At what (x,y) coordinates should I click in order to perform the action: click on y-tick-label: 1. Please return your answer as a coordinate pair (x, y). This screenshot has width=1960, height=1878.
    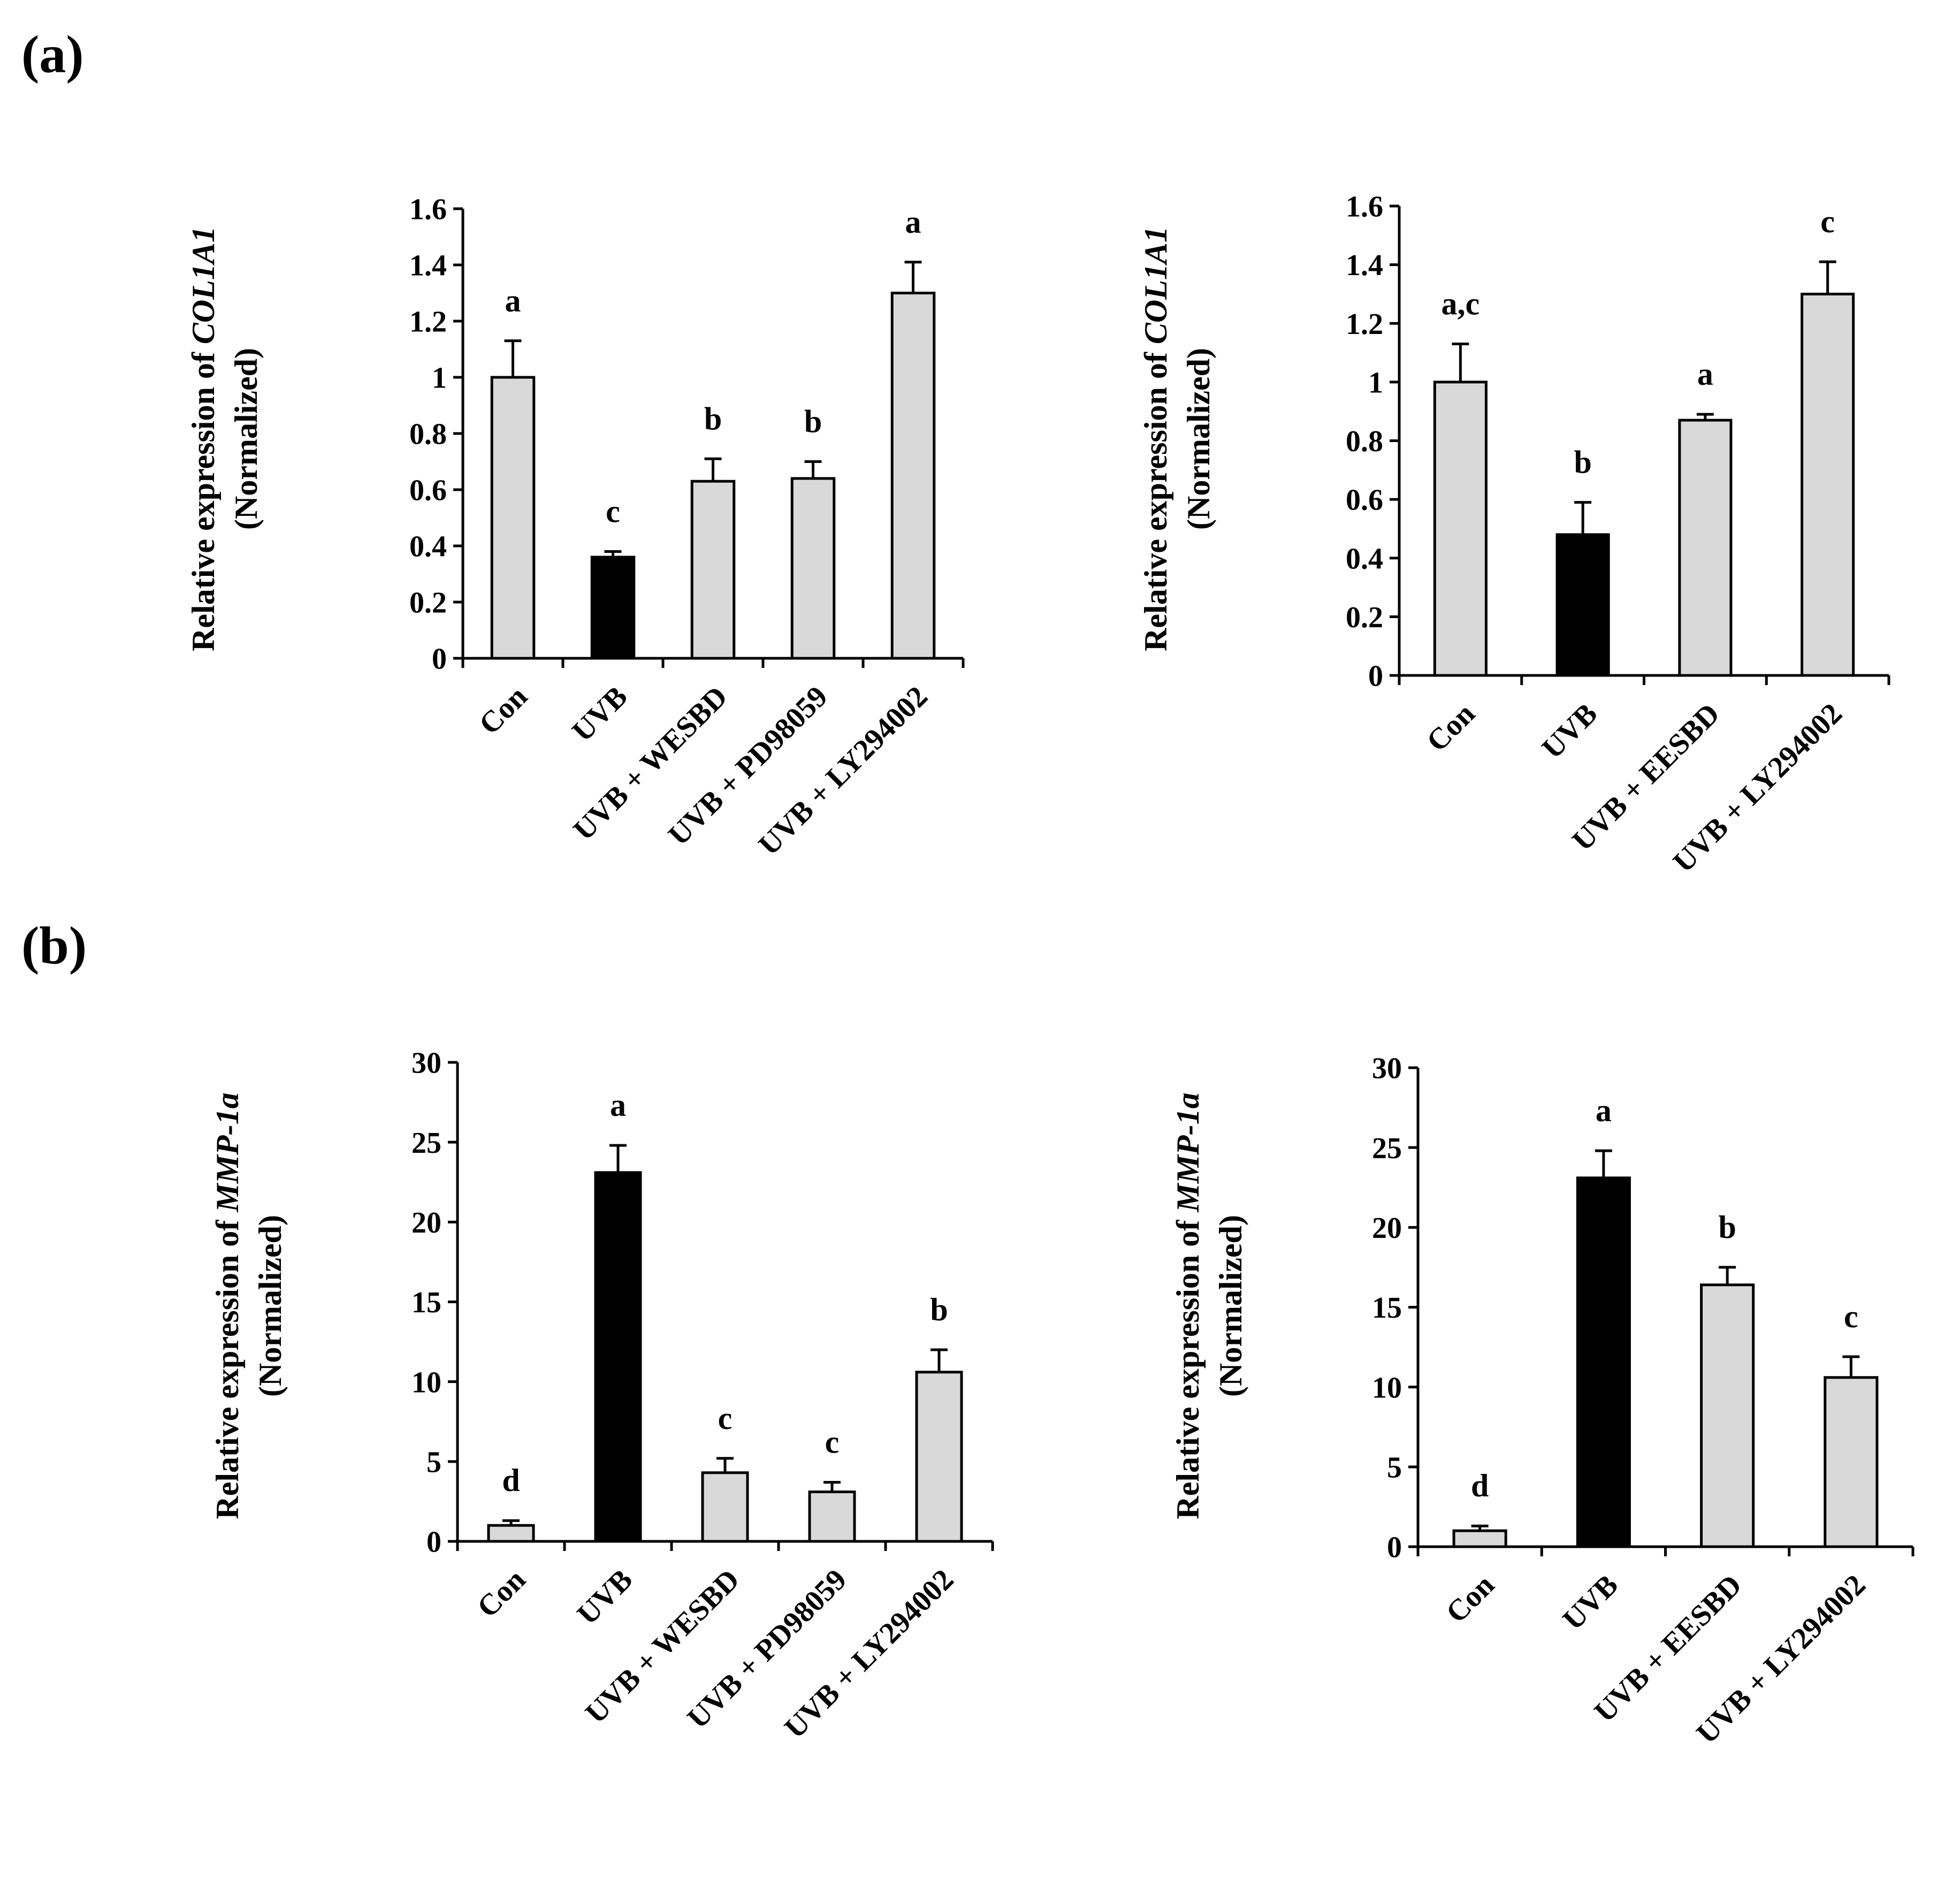
    Looking at the image, I should click on (439, 378).